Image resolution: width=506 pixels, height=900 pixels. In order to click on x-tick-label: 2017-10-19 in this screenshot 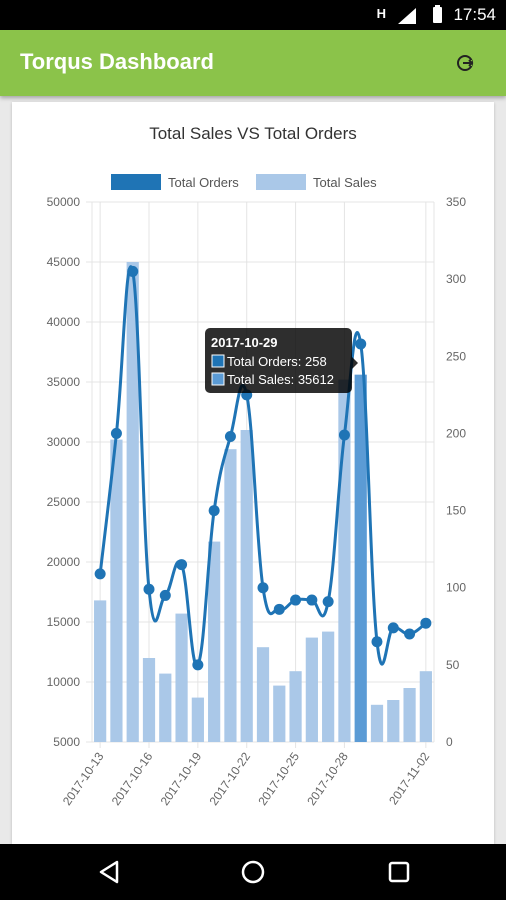, I will do `click(181, 778)`.